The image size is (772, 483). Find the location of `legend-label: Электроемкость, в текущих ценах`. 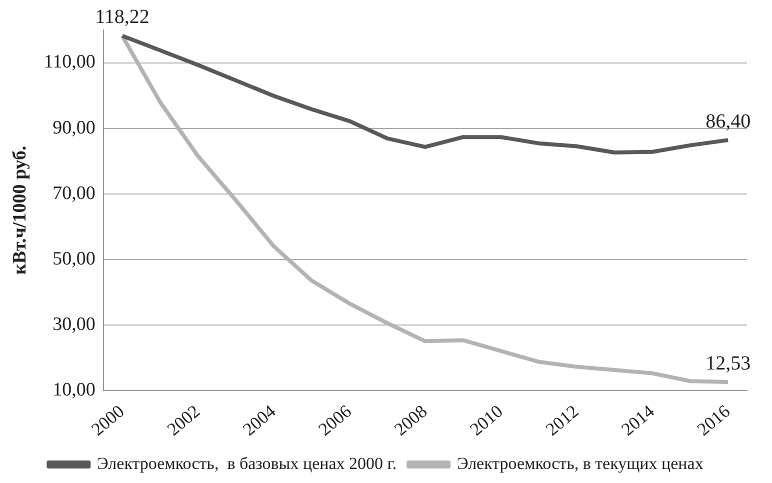

legend-label: Электроемкость, в текущих ценах is located at coordinates (580, 463).